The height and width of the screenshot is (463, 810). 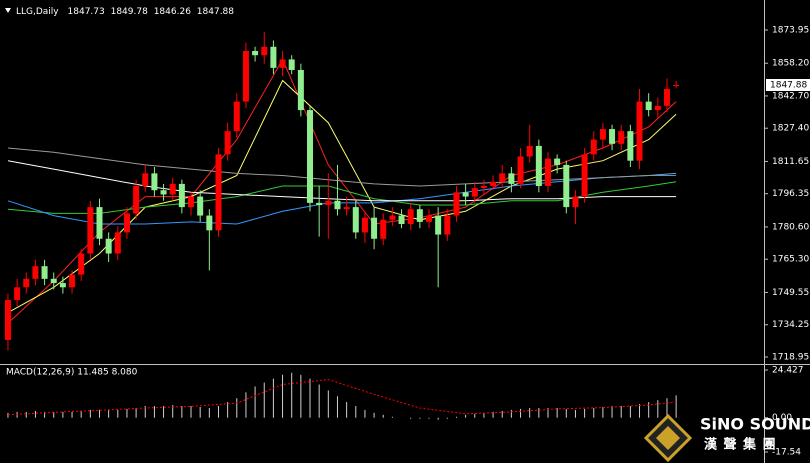 I want to click on y-tick-label: 1873.95, so click(x=790, y=31).